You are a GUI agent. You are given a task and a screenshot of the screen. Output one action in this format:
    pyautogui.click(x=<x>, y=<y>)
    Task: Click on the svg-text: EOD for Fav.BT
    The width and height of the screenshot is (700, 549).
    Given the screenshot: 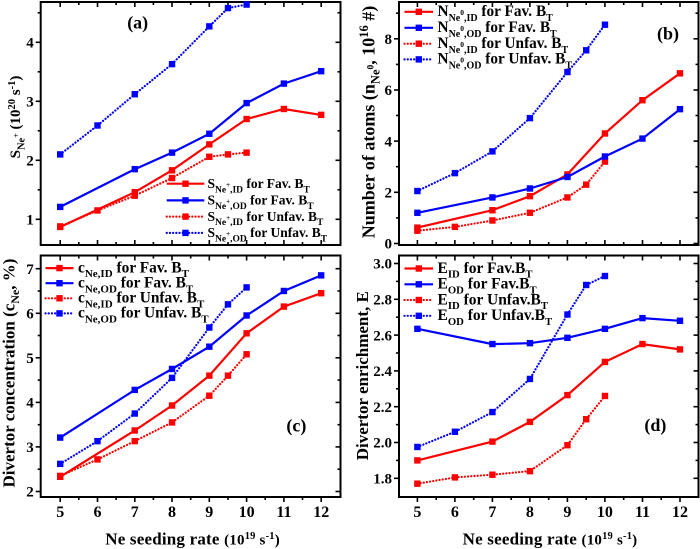 What is the action you would take?
    pyautogui.click(x=487, y=286)
    